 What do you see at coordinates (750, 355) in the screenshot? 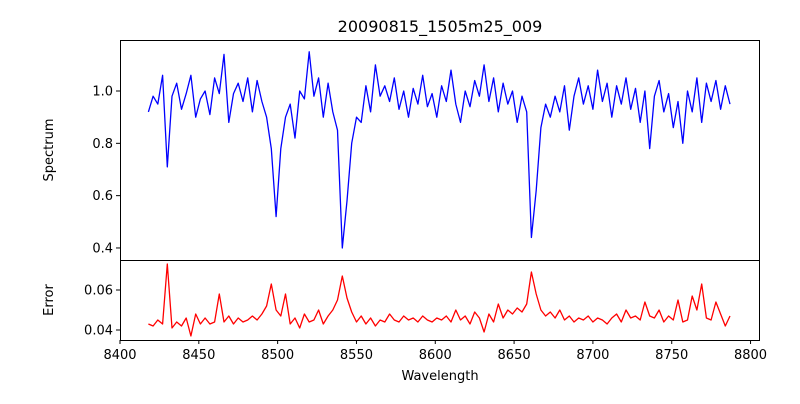
I see `x-tick-label: 8800` at bounding box center [750, 355].